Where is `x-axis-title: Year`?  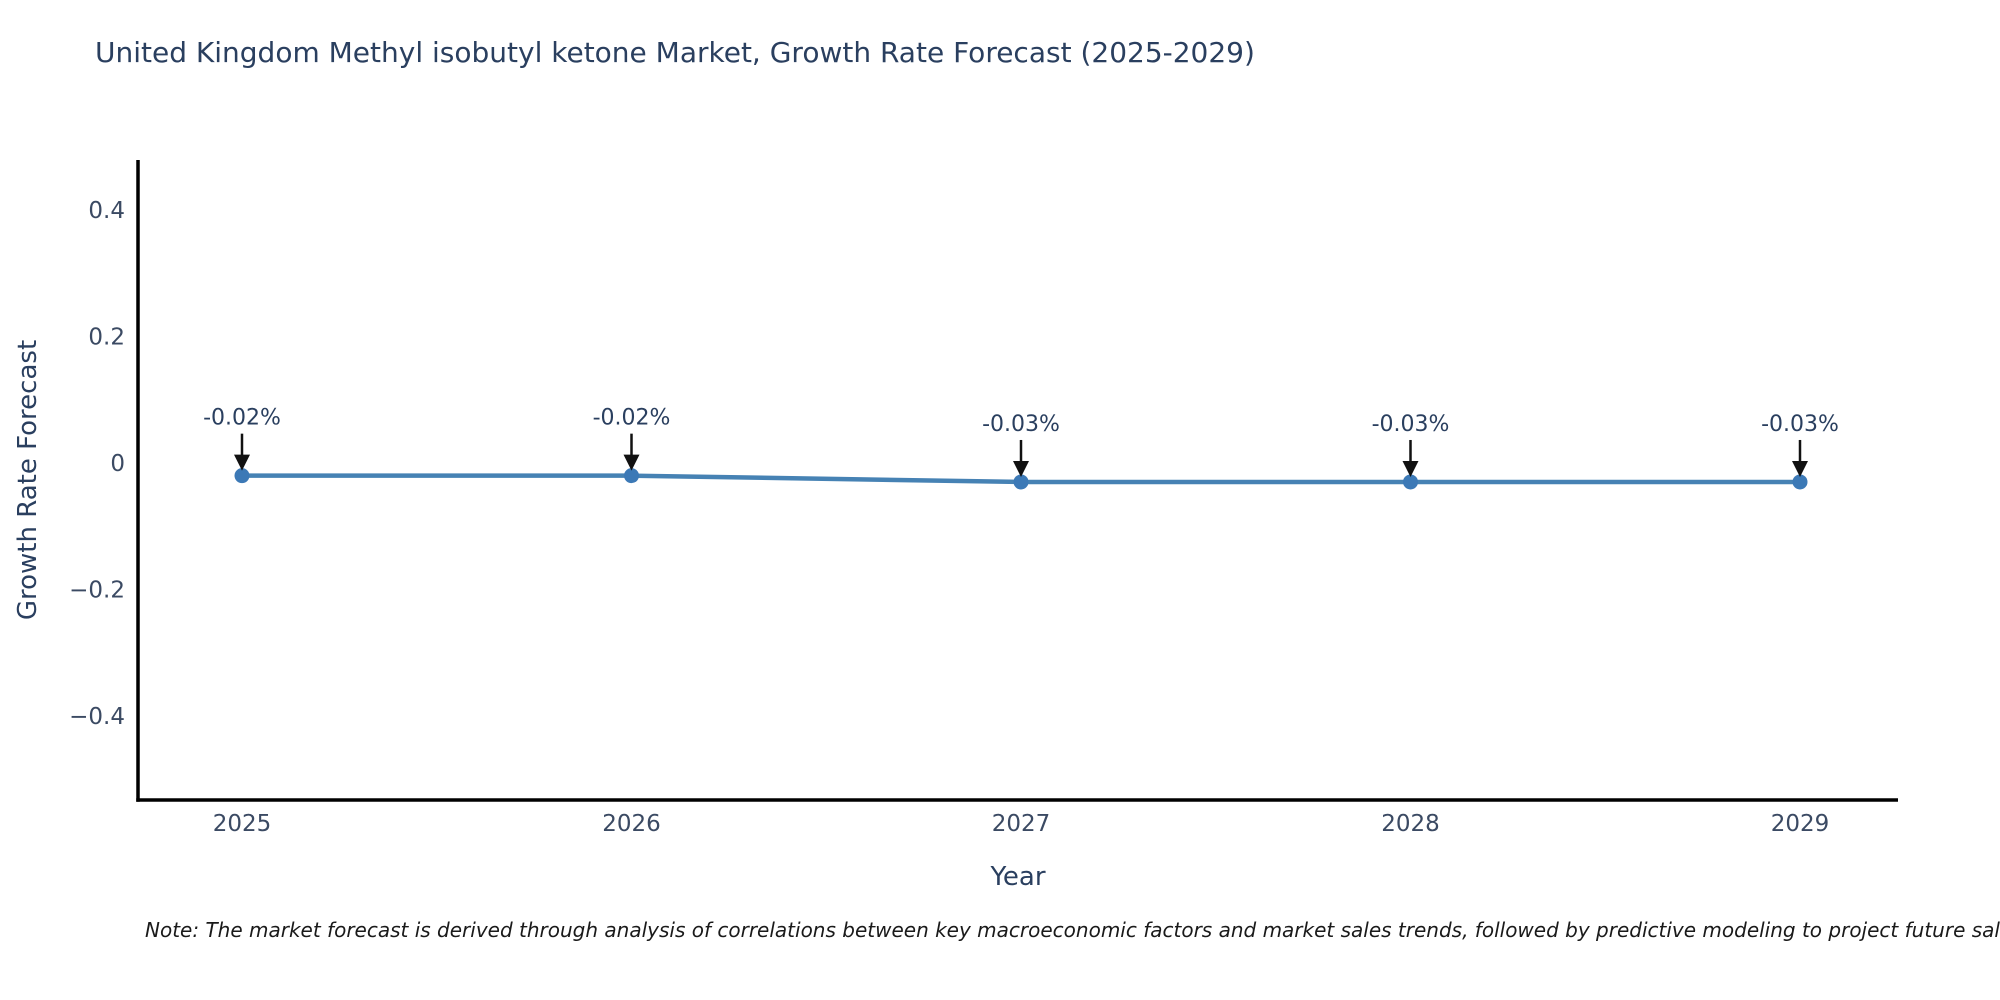 x-axis-title: Year is located at coordinates (1018, 877).